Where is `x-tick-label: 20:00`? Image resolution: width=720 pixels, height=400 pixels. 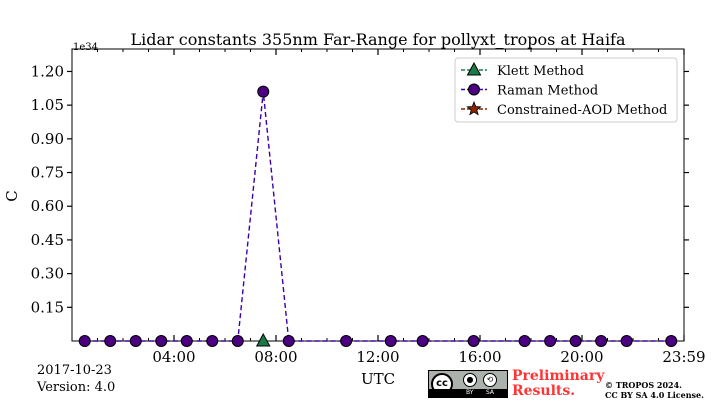
x-tick-label: 20:00 is located at coordinates (581, 357).